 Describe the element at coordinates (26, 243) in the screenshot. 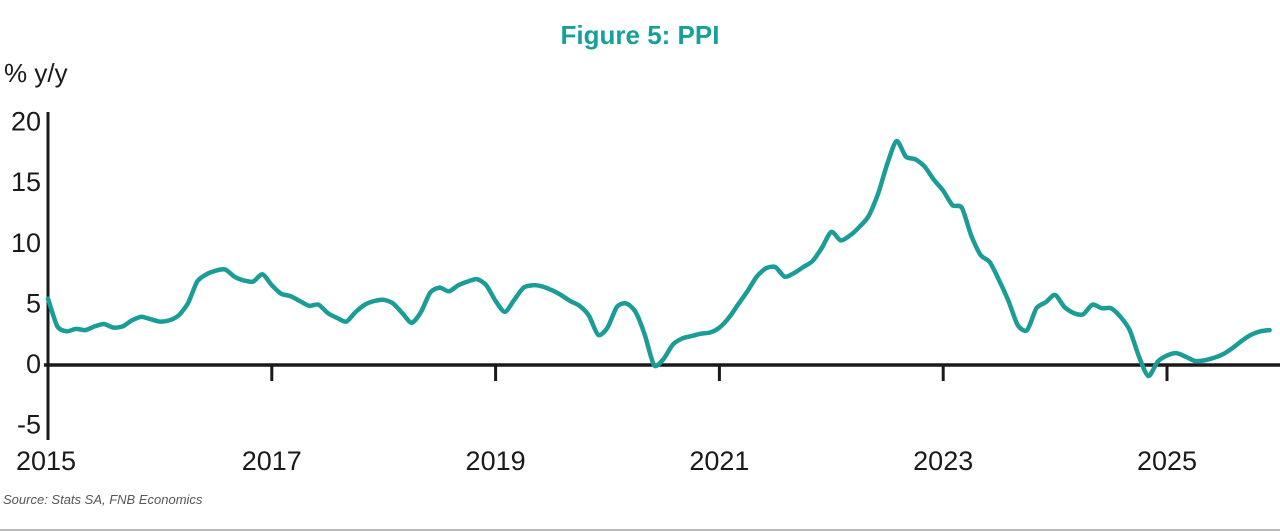

I see `y-tick-label: 10` at that location.